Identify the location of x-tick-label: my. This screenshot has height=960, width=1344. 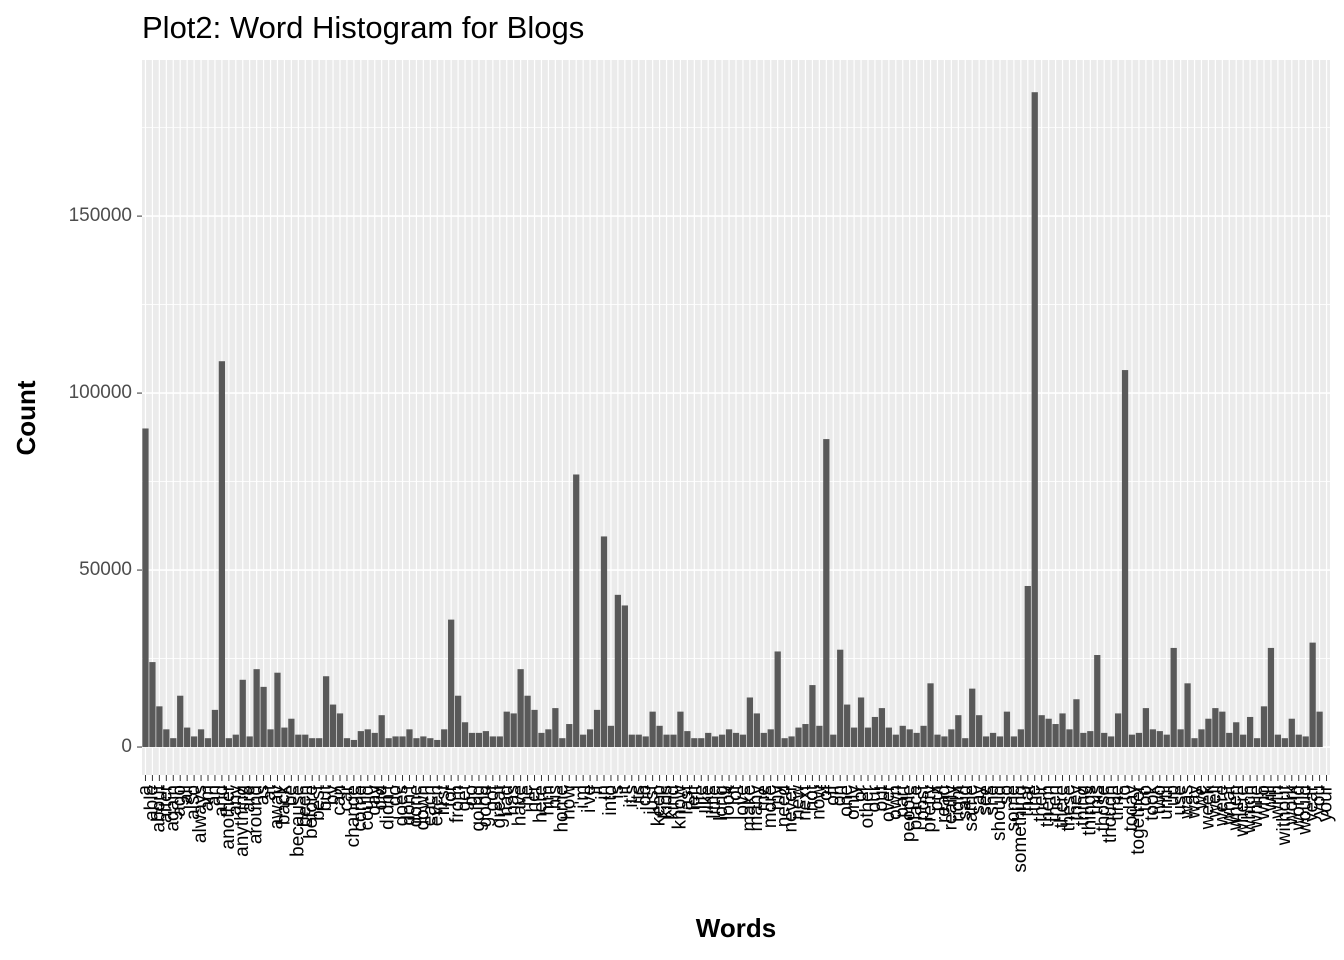
(777, 798).